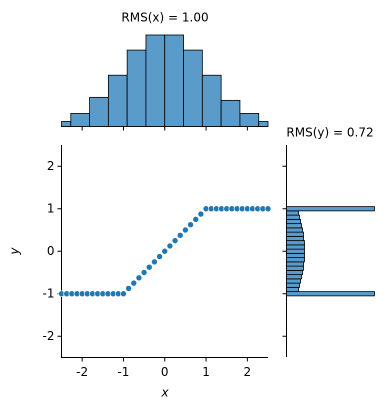  Describe the element at coordinates (15, 251) in the screenshot. I see `y-axis-label: y` at that location.